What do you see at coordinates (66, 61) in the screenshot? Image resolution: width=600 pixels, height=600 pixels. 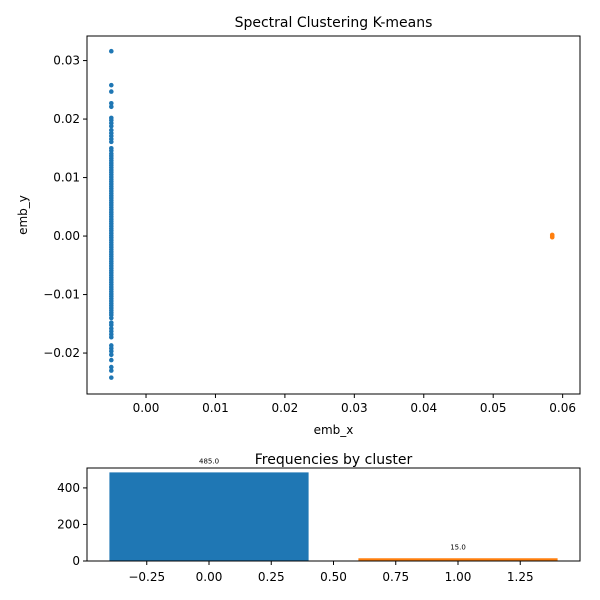 I see `scatter-y-tick-label: 0.03` at bounding box center [66, 61].